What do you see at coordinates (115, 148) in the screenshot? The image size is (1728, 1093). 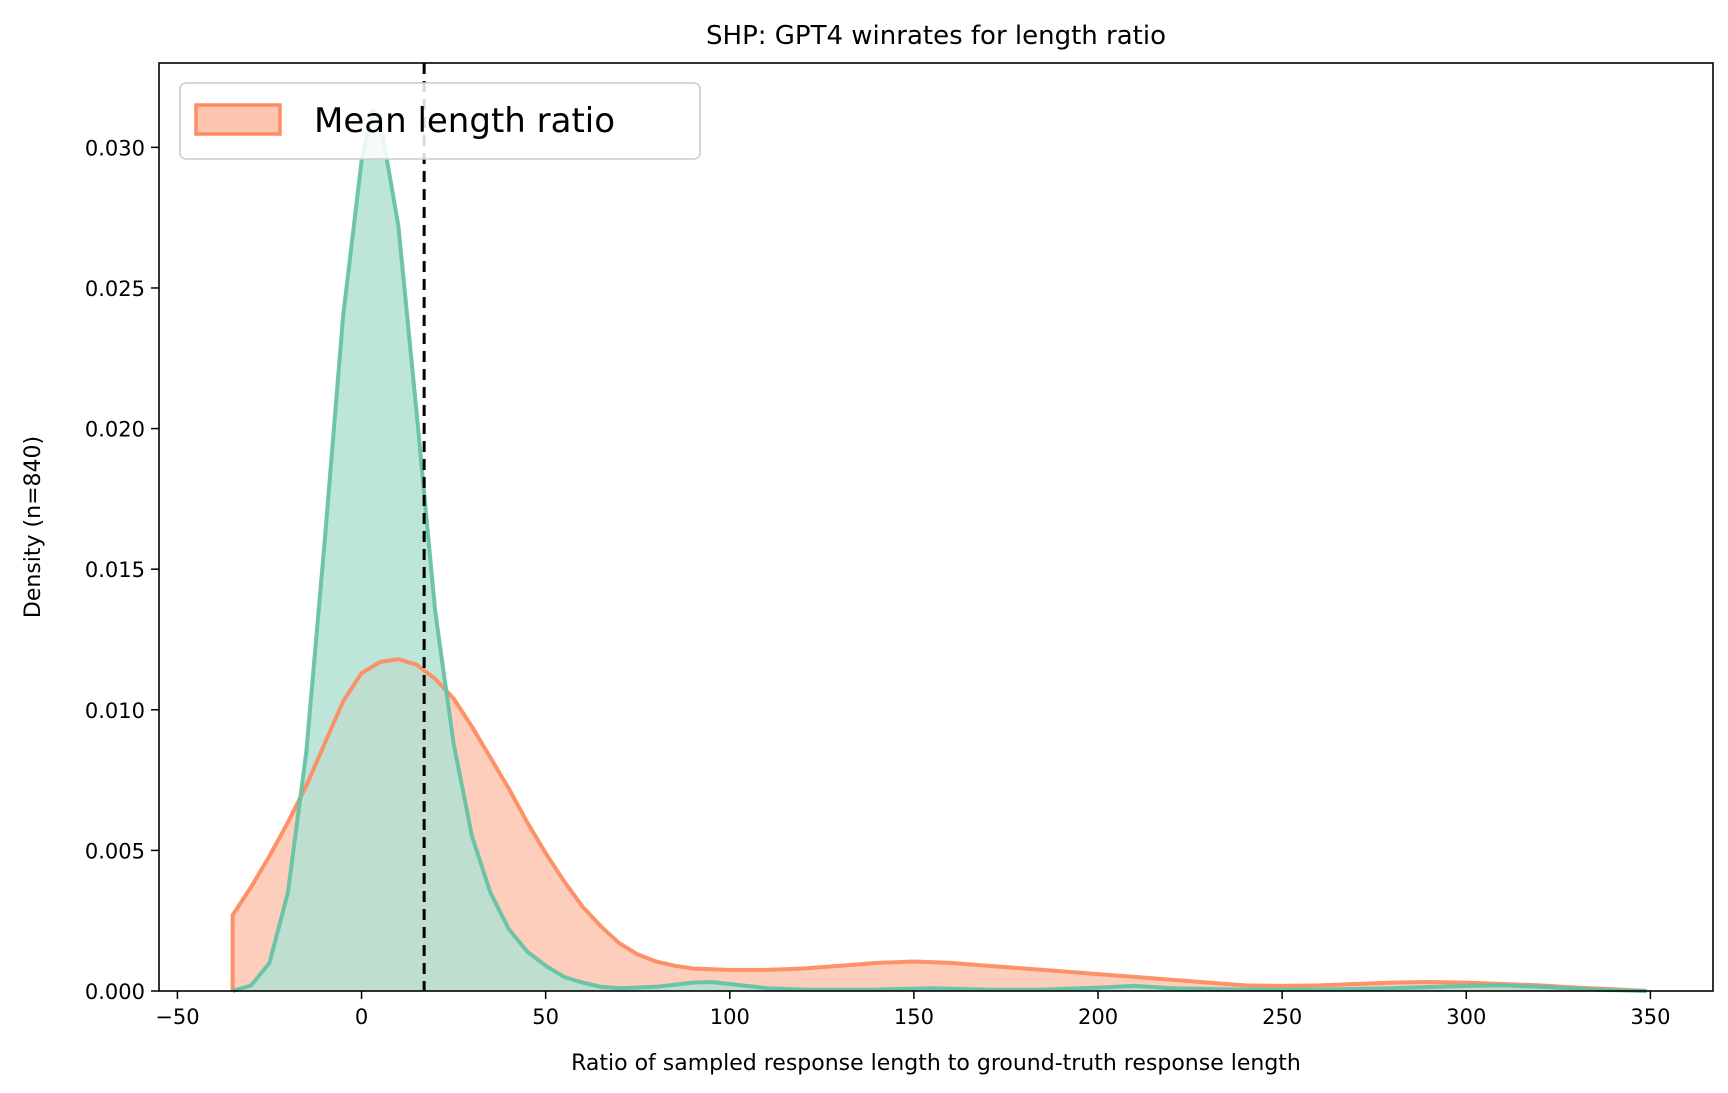 I see `y-tick-label: 0.030` at bounding box center [115, 148].